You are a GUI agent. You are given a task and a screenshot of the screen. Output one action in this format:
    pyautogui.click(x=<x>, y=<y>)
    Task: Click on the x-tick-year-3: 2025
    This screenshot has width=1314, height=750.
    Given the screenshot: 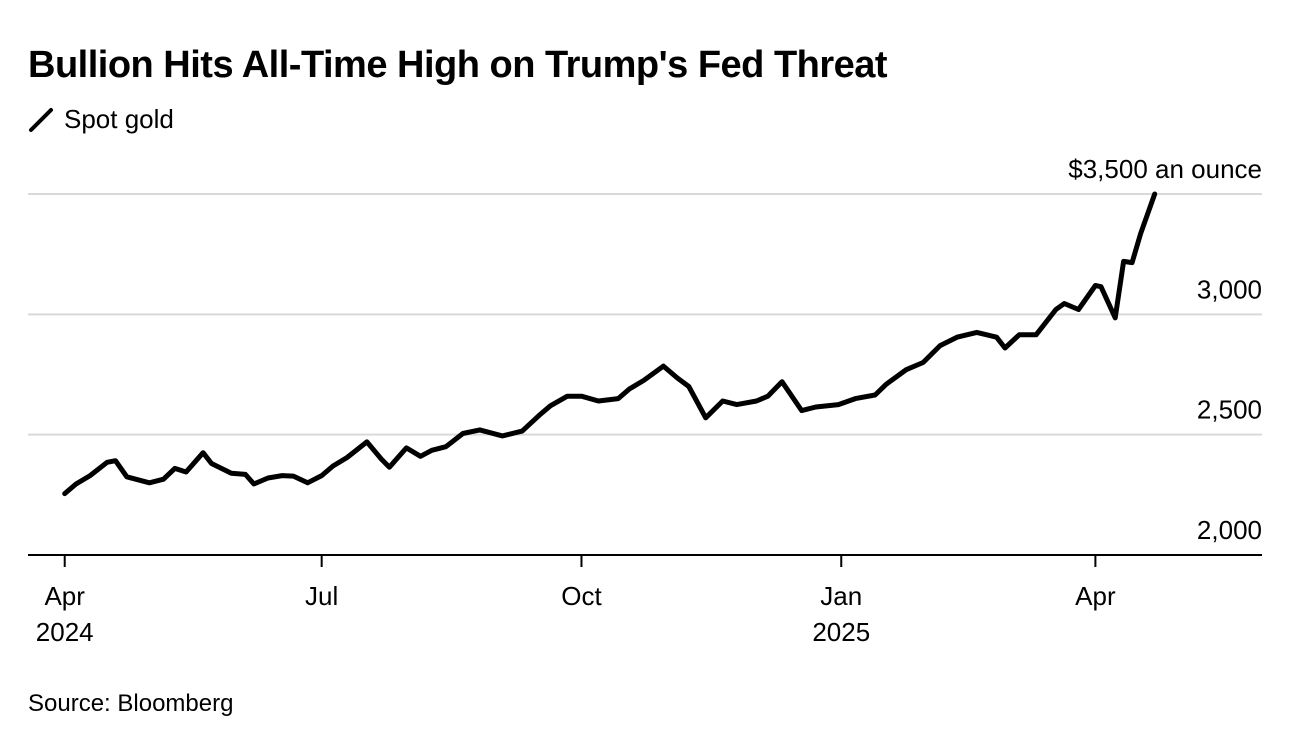 What is the action you would take?
    pyautogui.click(x=841, y=632)
    